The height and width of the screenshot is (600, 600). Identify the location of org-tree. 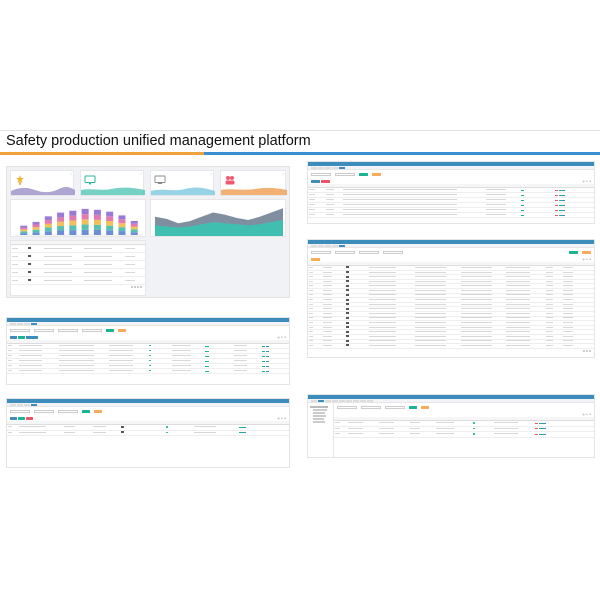
(321, 430).